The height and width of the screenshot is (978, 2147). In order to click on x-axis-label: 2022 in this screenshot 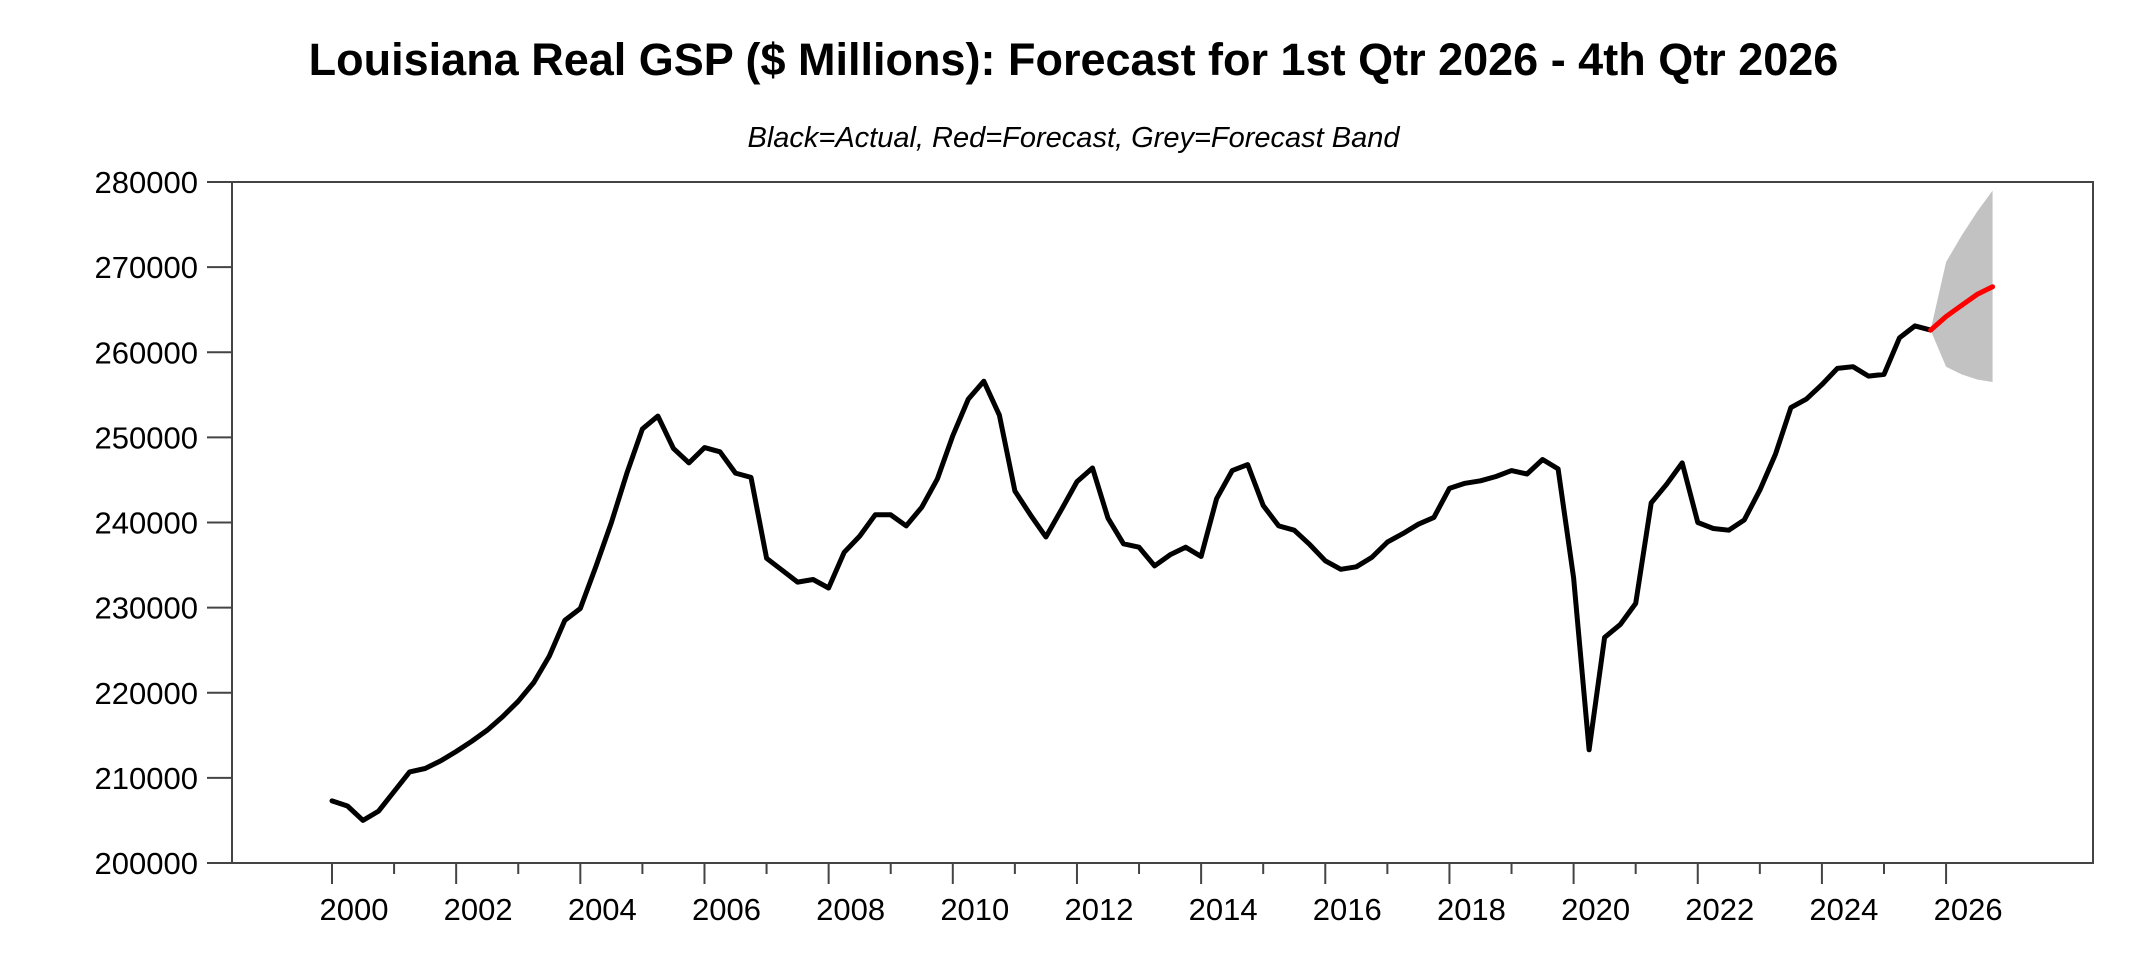, I will do `click(1719, 909)`.